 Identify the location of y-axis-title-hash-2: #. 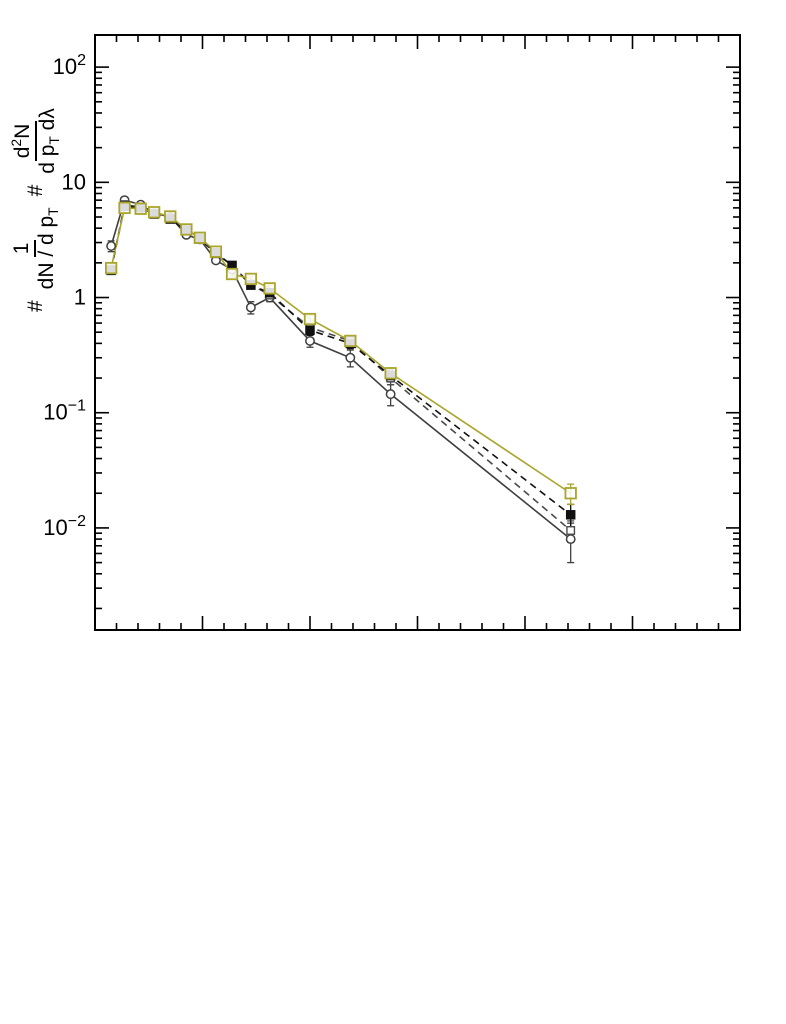
(36, 190).